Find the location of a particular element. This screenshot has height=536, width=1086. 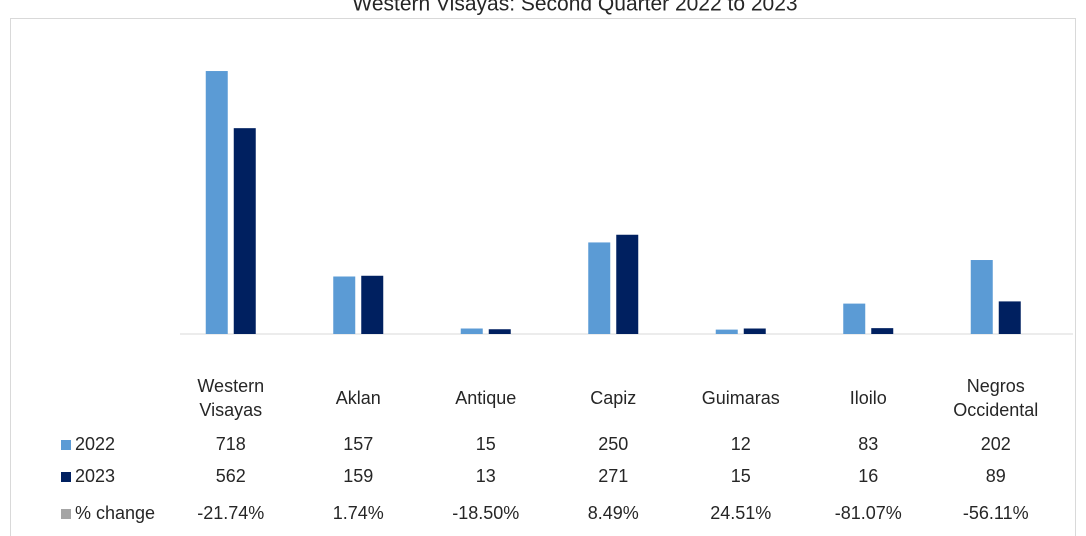

table-cell: 12 is located at coordinates (741, 444).